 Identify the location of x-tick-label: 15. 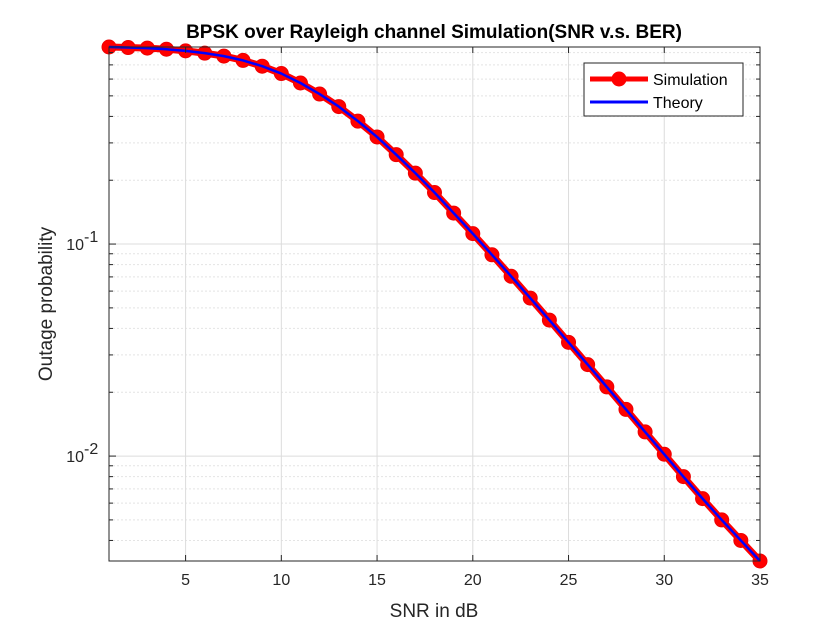
(377, 580).